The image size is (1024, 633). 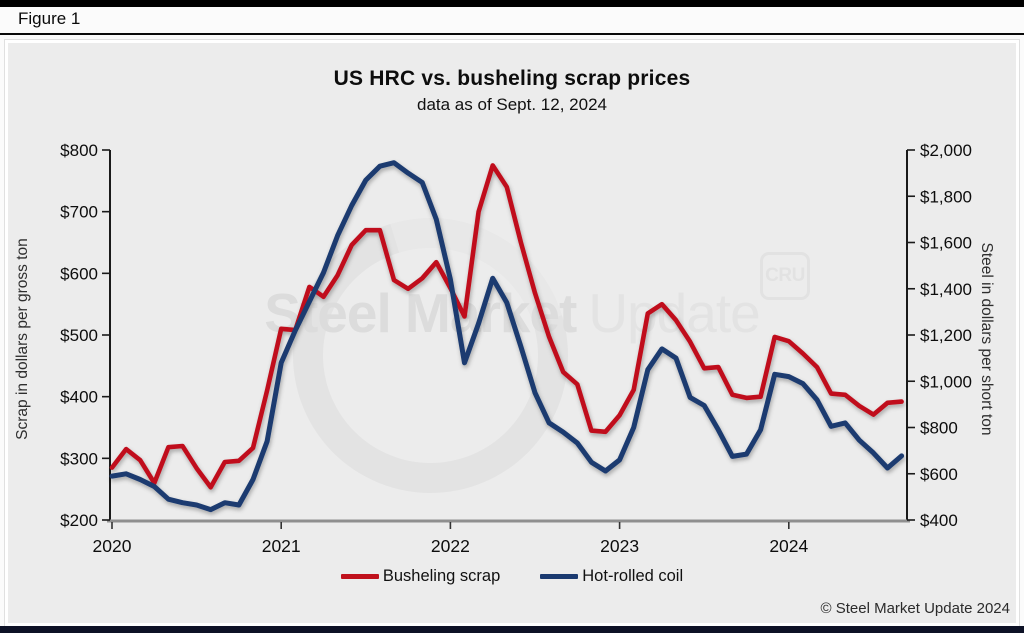 I want to click on legend-item-busheling-scrap: Busheling scrap, so click(x=420, y=576).